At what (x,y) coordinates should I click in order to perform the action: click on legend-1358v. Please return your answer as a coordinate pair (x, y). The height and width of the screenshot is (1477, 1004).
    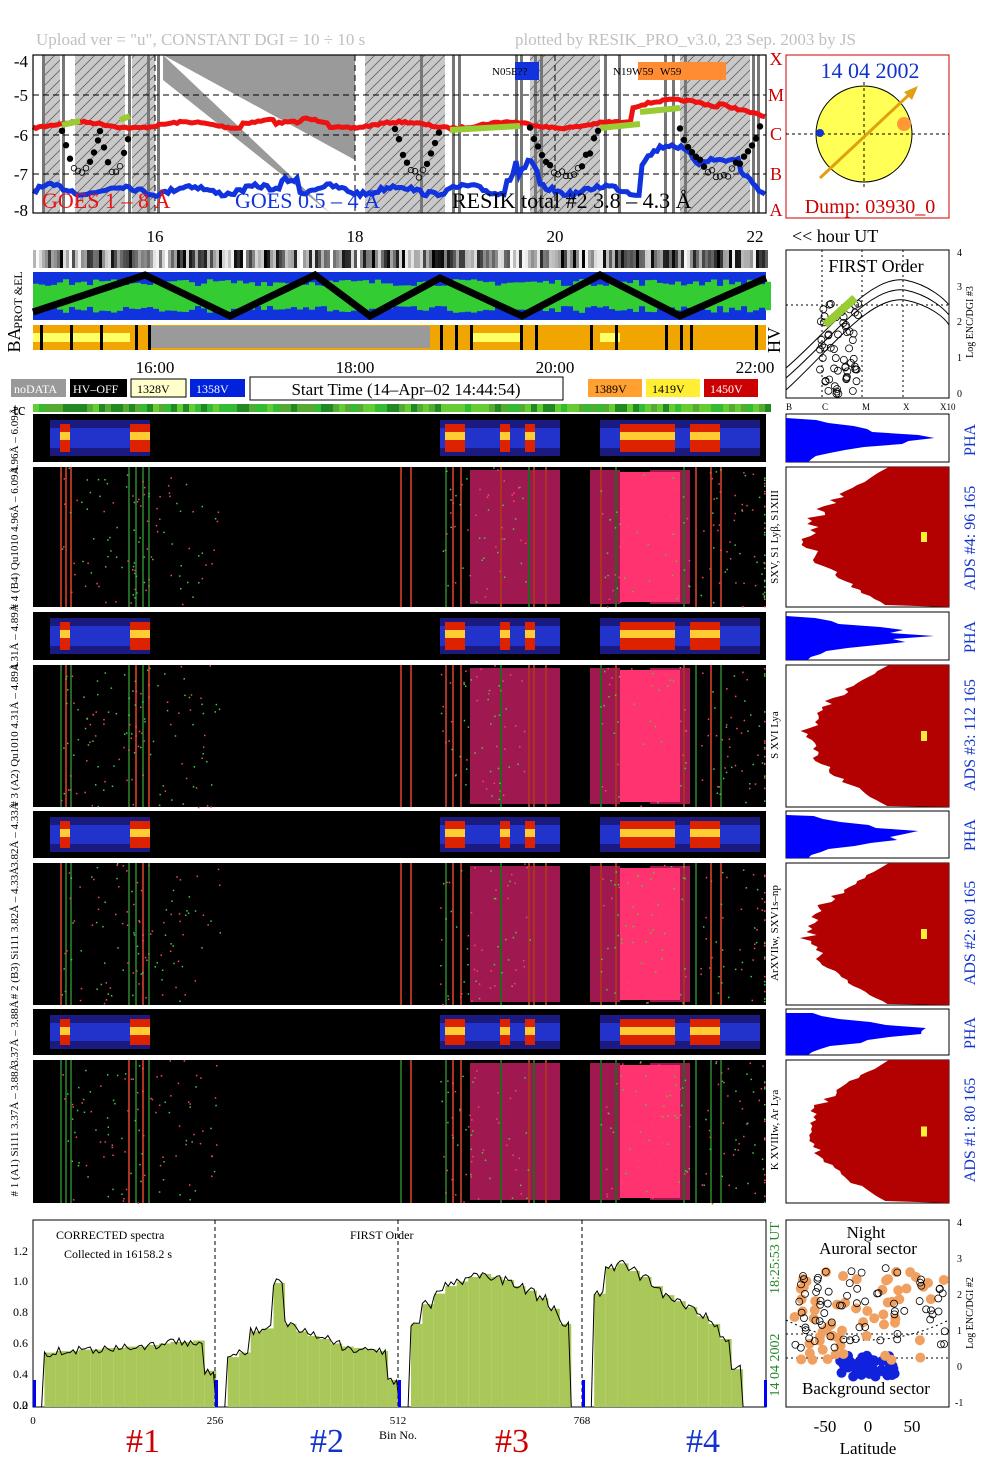
    Looking at the image, I should click on (217, 388).